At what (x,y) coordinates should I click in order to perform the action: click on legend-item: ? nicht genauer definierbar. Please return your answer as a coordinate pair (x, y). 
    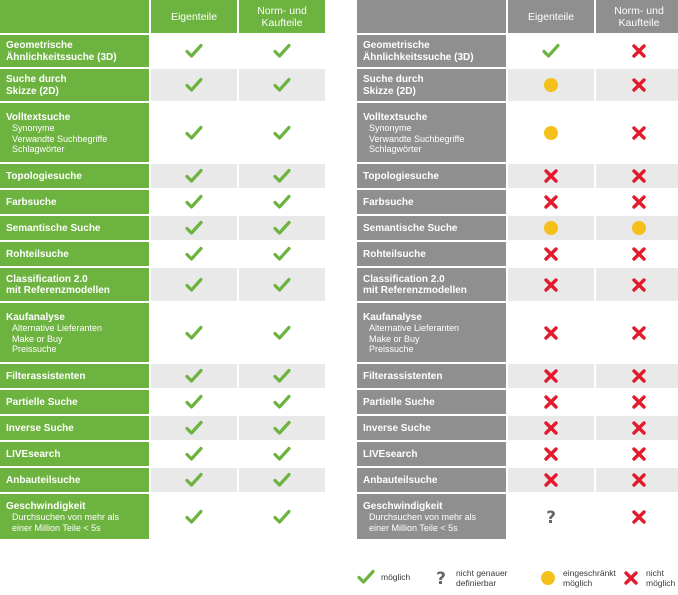
    Looking at the image, I should click on (469, 578).